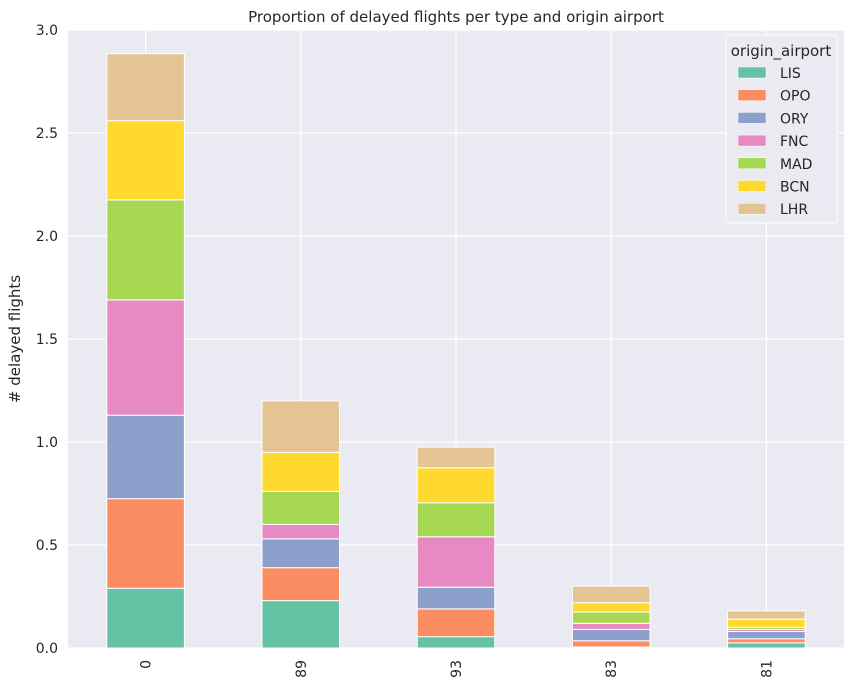 The image size is (855, 692). I want to click on y-tick-label: 0.0, so click(47, 649).